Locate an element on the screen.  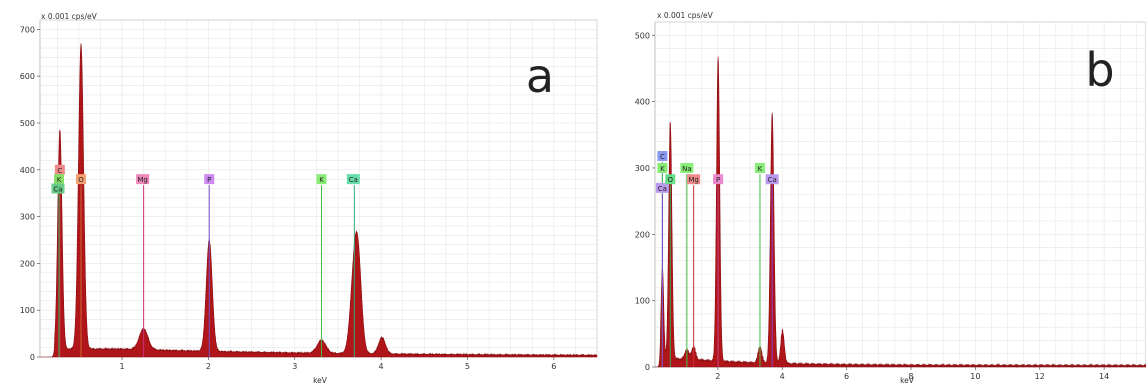
element-marker-na: Na is located at coordinates (687, 264).